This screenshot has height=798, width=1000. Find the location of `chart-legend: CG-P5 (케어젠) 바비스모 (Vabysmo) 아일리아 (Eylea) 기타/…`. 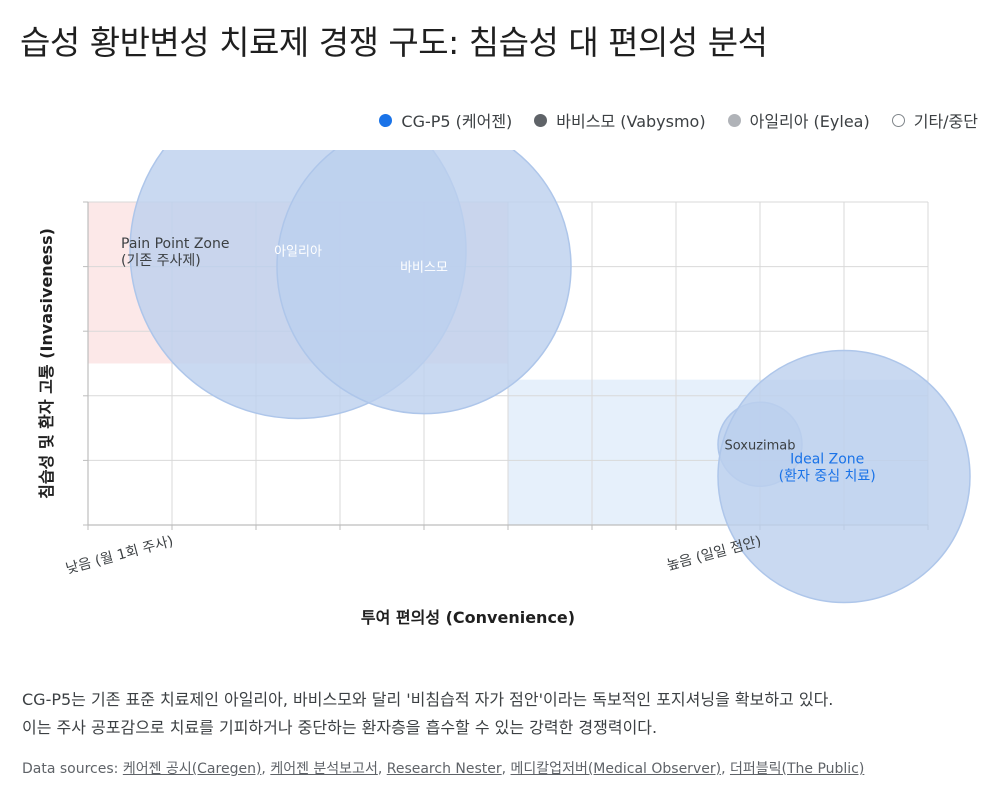

chart-legend: CG-P5 (케어젠) 바비스모 (Vabysmo) 아일리아 (Eylea) 기타/… is located at coordinates (678, 120).